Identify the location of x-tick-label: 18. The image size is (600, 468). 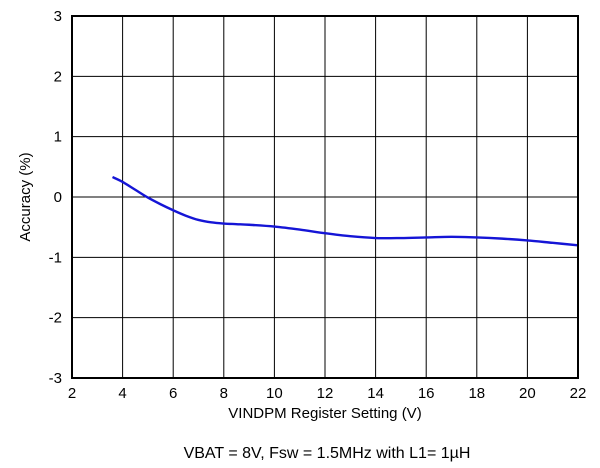
(476, 393).